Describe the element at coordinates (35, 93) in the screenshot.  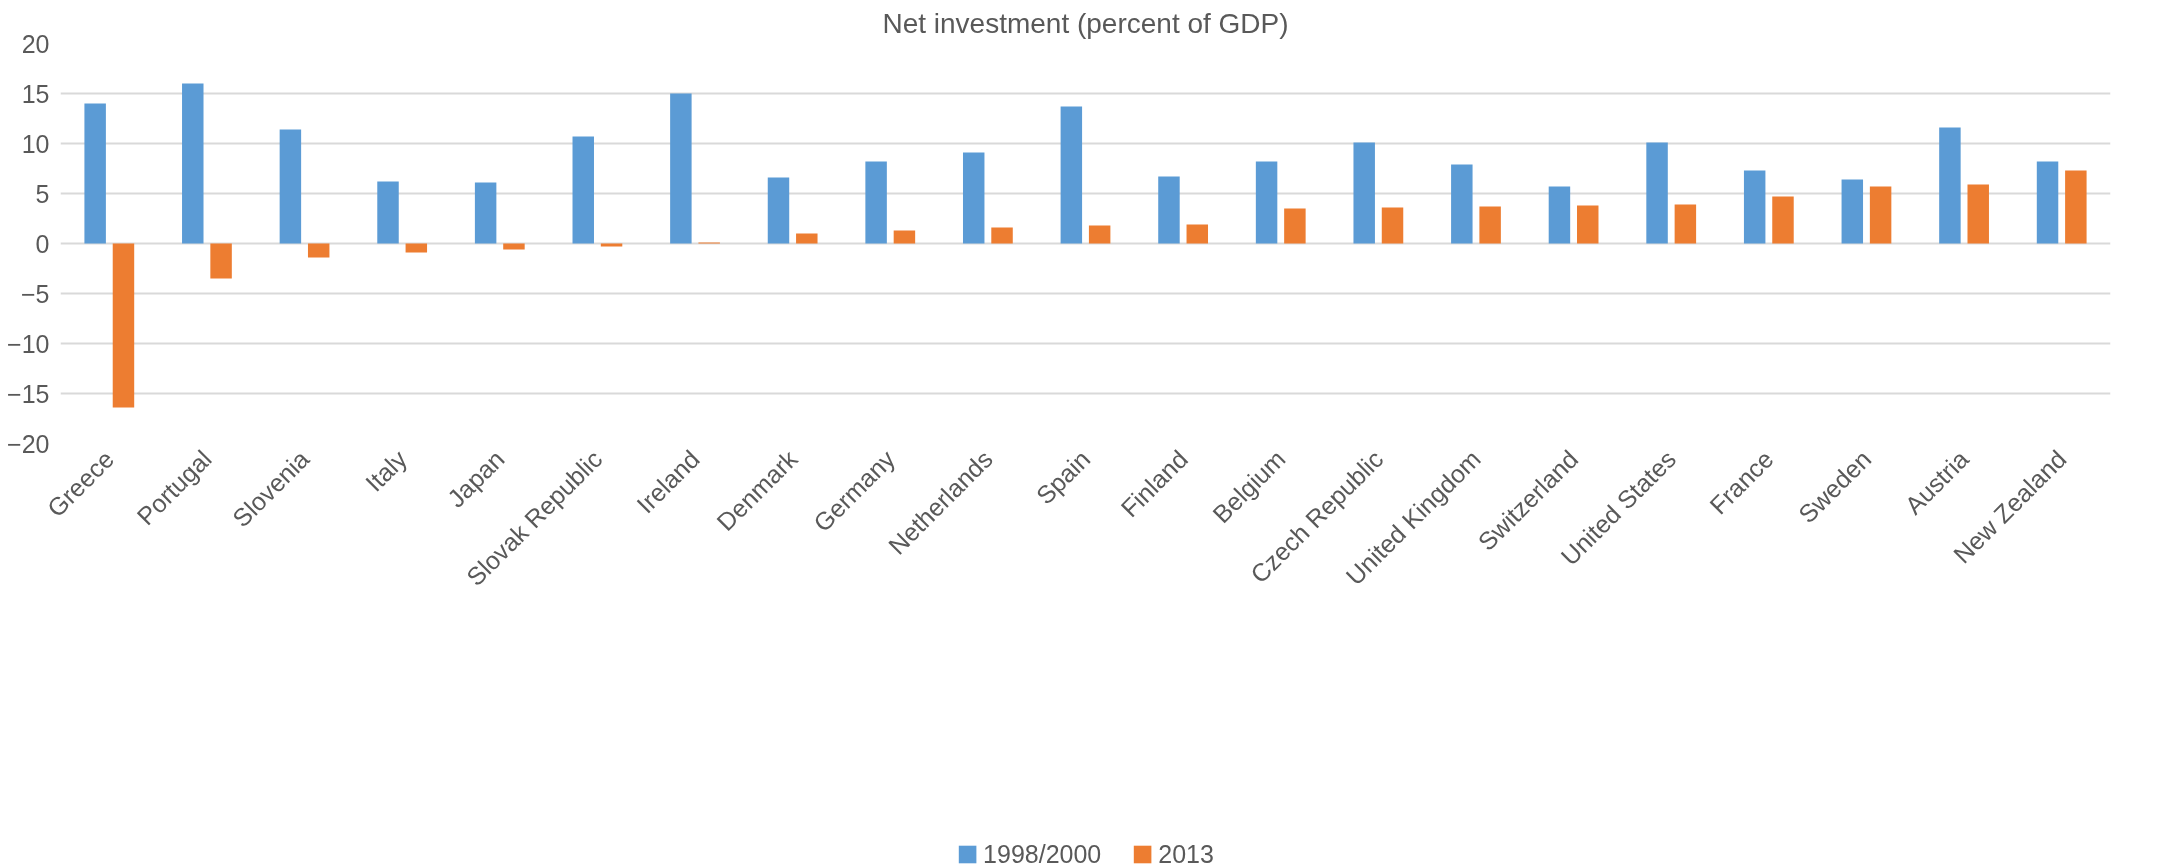
I see `y-tick-label: 15` at that location.